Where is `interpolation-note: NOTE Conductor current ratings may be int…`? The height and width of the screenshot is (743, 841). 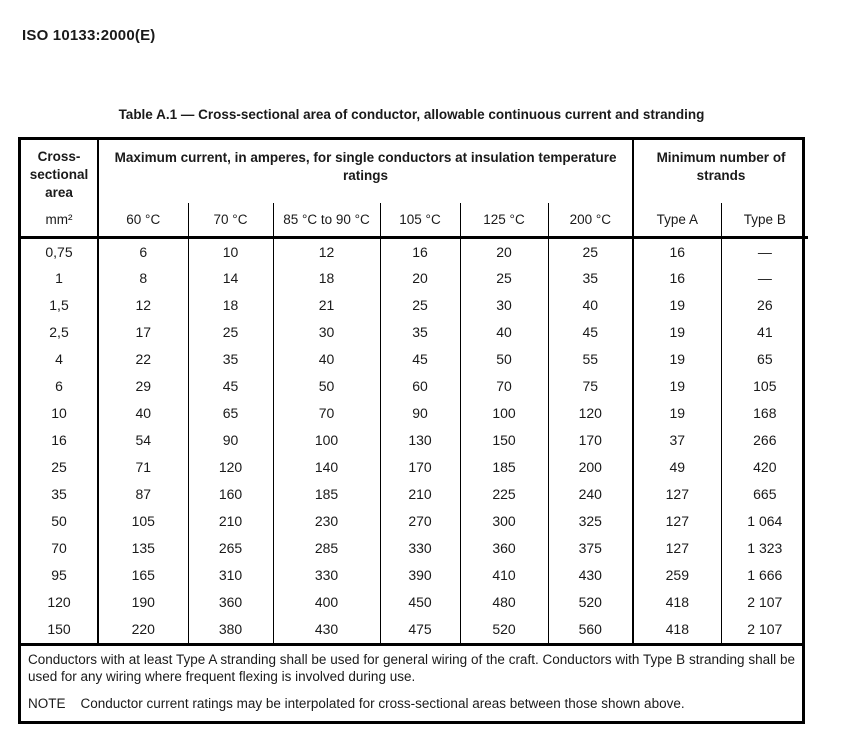 interpolation-note: NOTE Conductor current ratings may be int… is located at coordinates (411, 704).